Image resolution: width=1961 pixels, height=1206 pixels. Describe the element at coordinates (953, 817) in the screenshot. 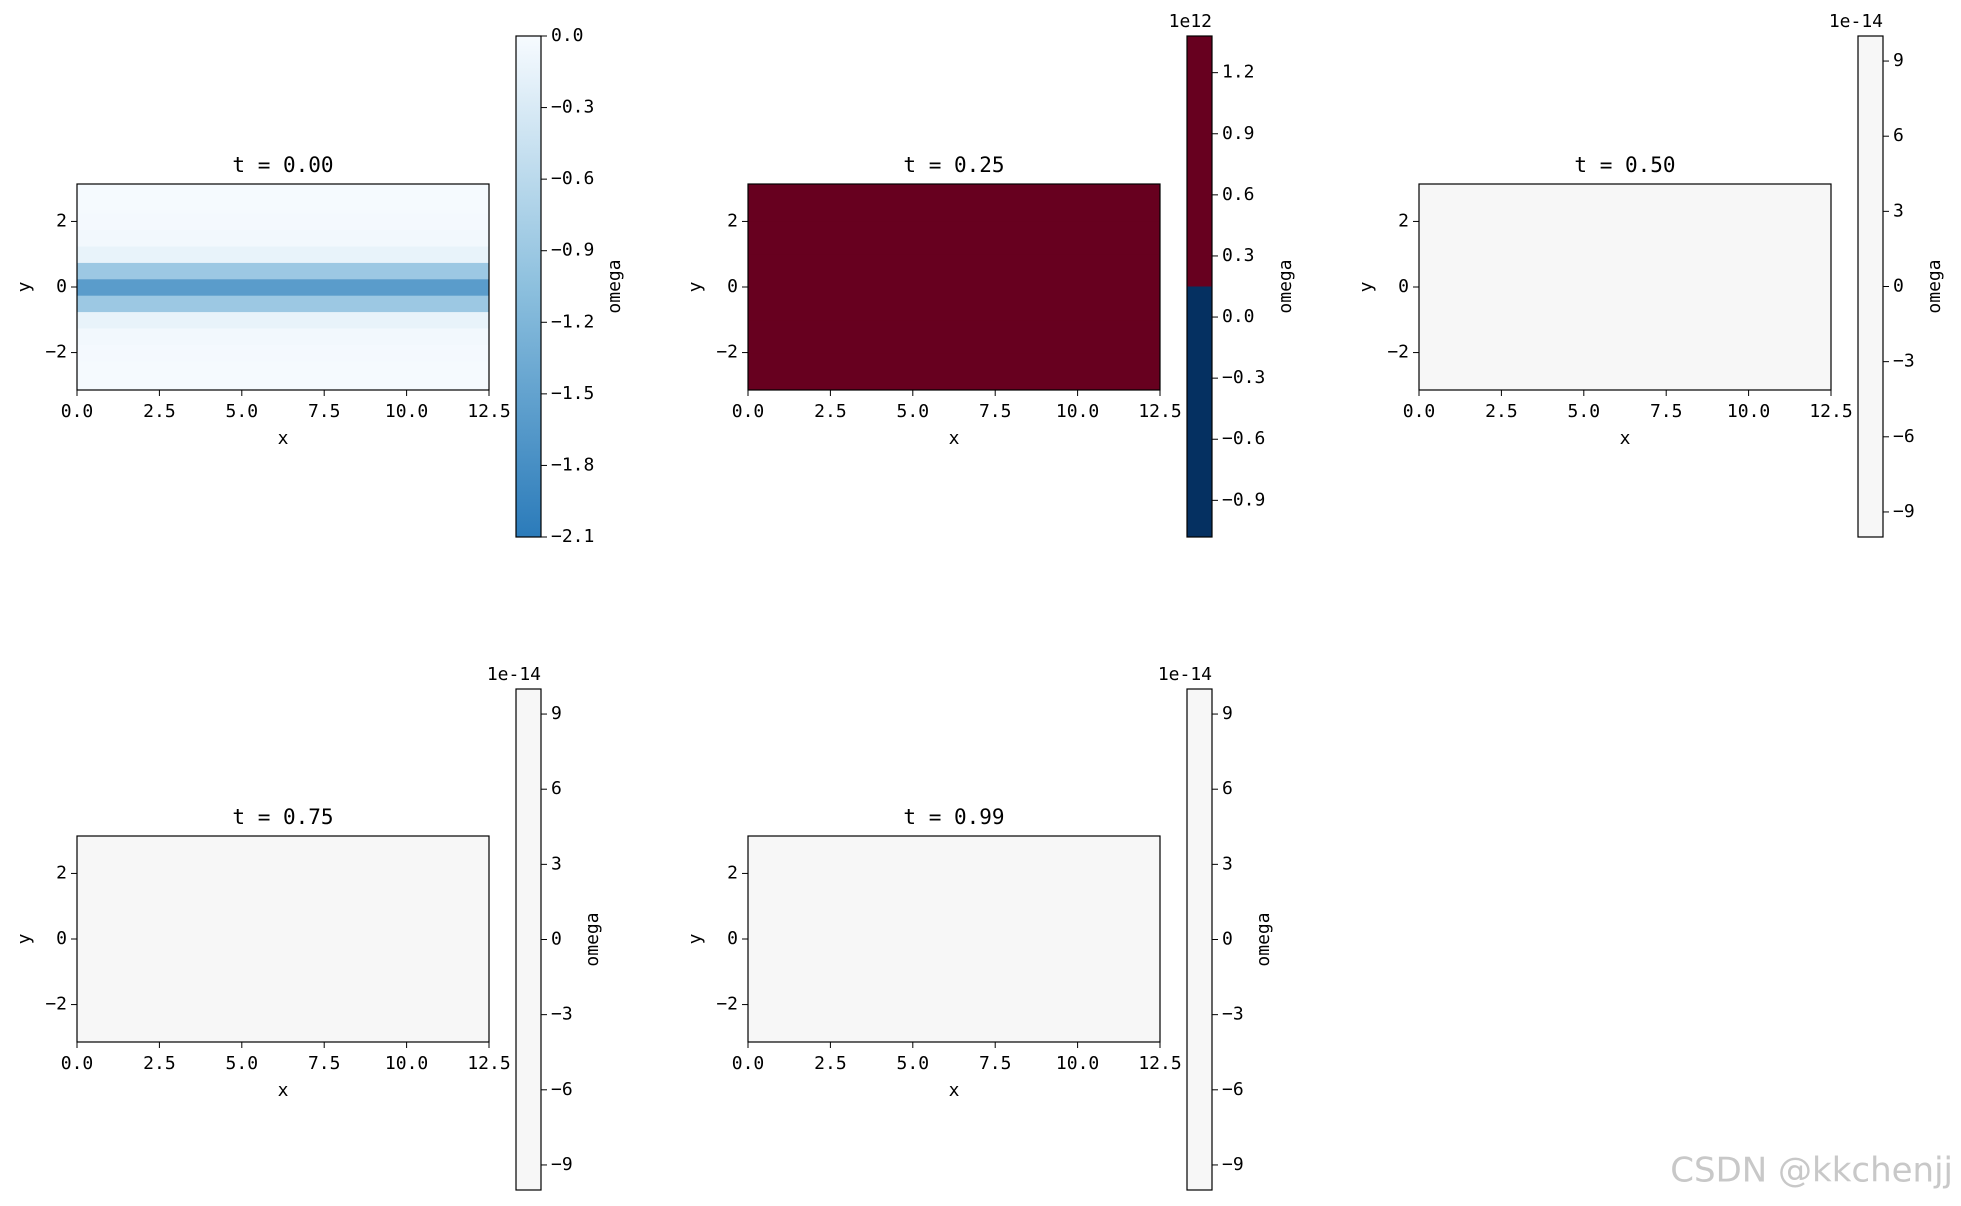

I see `title: t = 0.99` at that location.